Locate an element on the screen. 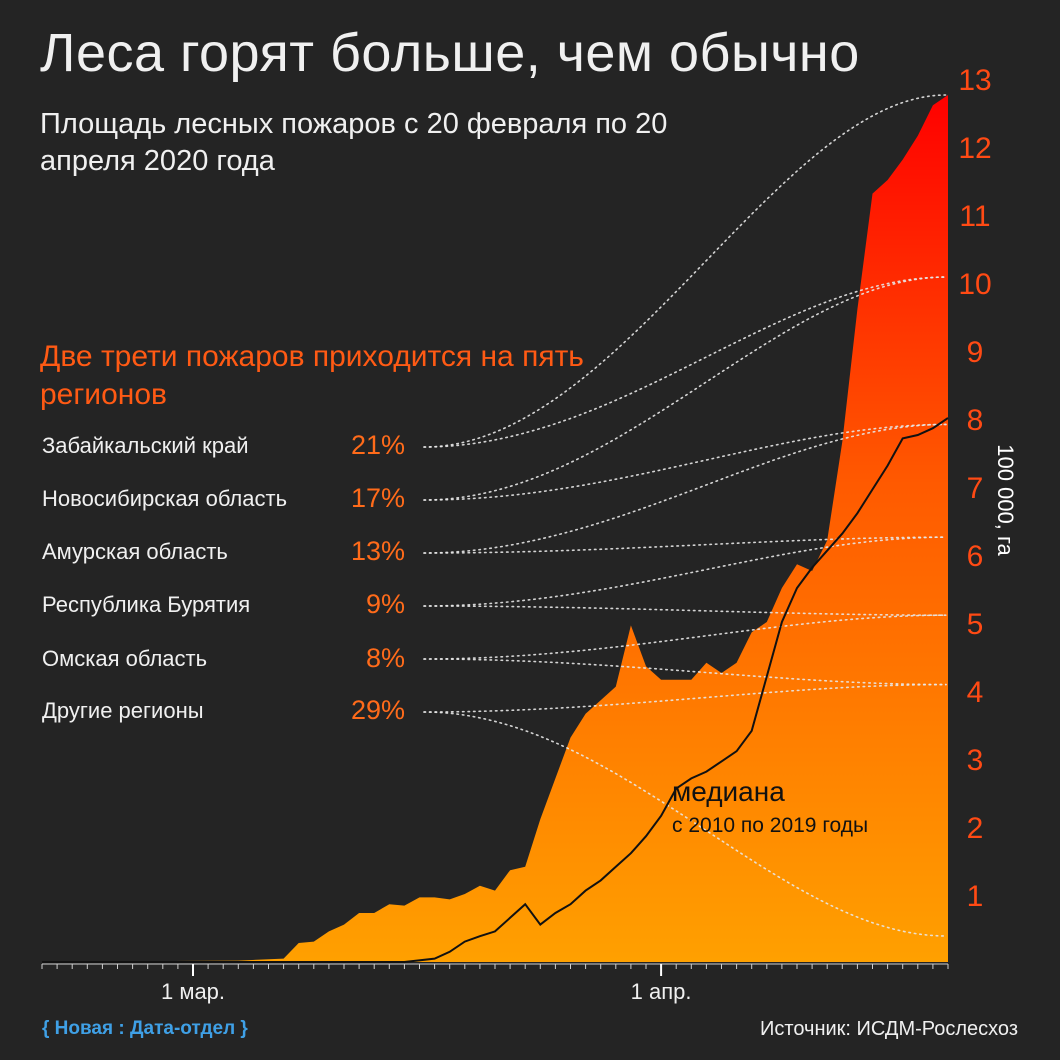 Image resolution: width=1060 pixels, height=1060 pixels. region-share-novosibirsk: 17% is located at coordinates (377, 498).